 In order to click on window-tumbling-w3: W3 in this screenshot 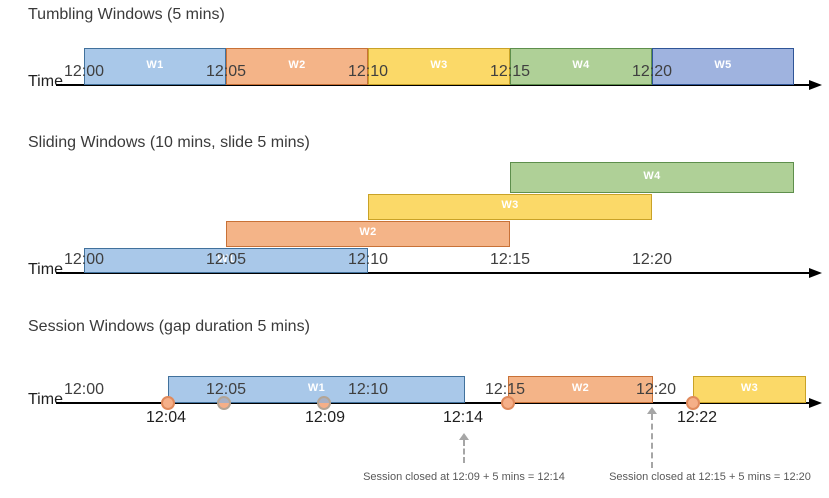, I will do `click(439, 66)`.